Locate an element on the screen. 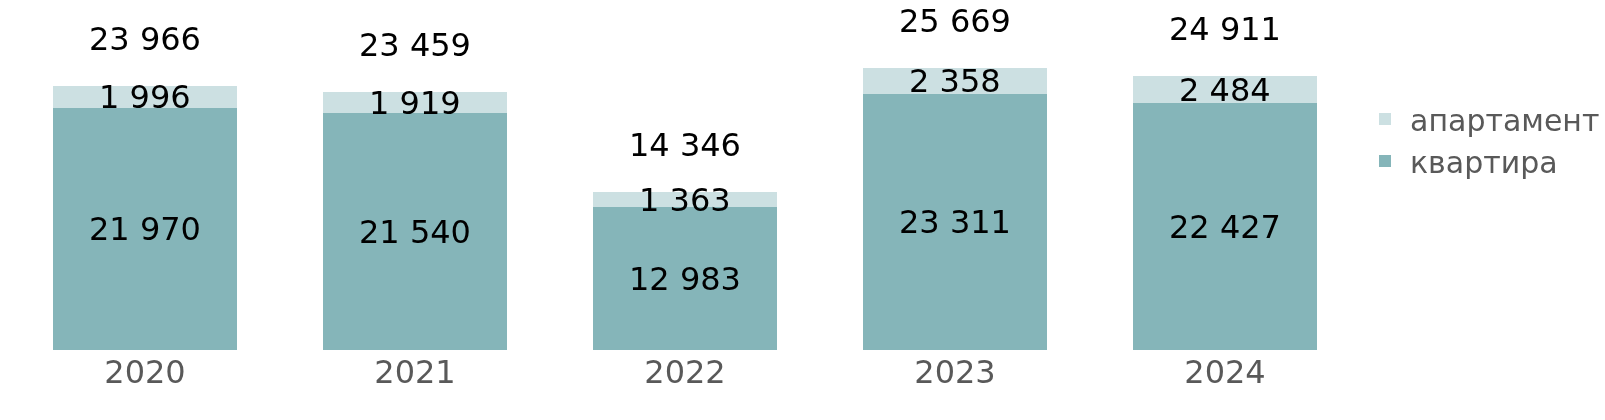 Image resolution: width=1605 pixels, height=420 pixels. data-label: 21 540 is located at coordinates (415, 232).